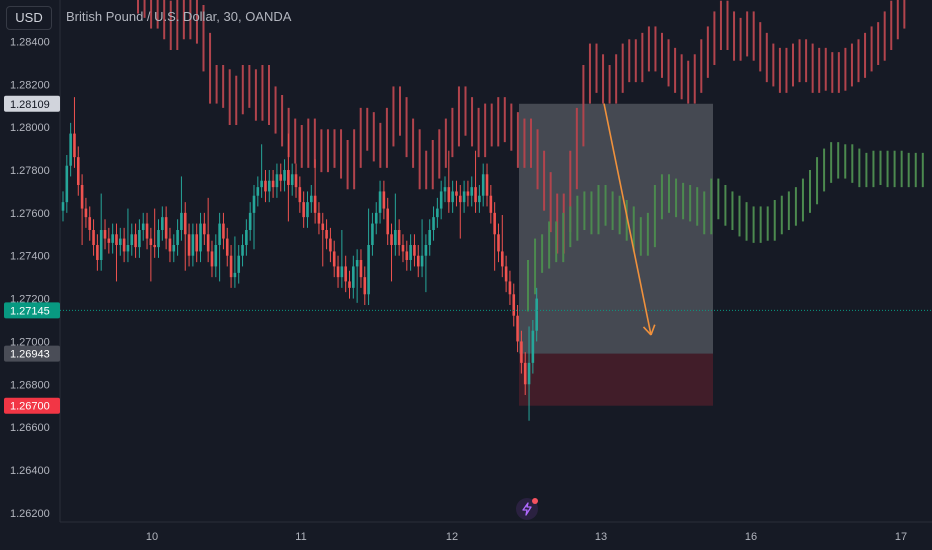 The height and width of the screenshot is (550, 932). I want to click on price-label-stop-bg, so click(32, 405).